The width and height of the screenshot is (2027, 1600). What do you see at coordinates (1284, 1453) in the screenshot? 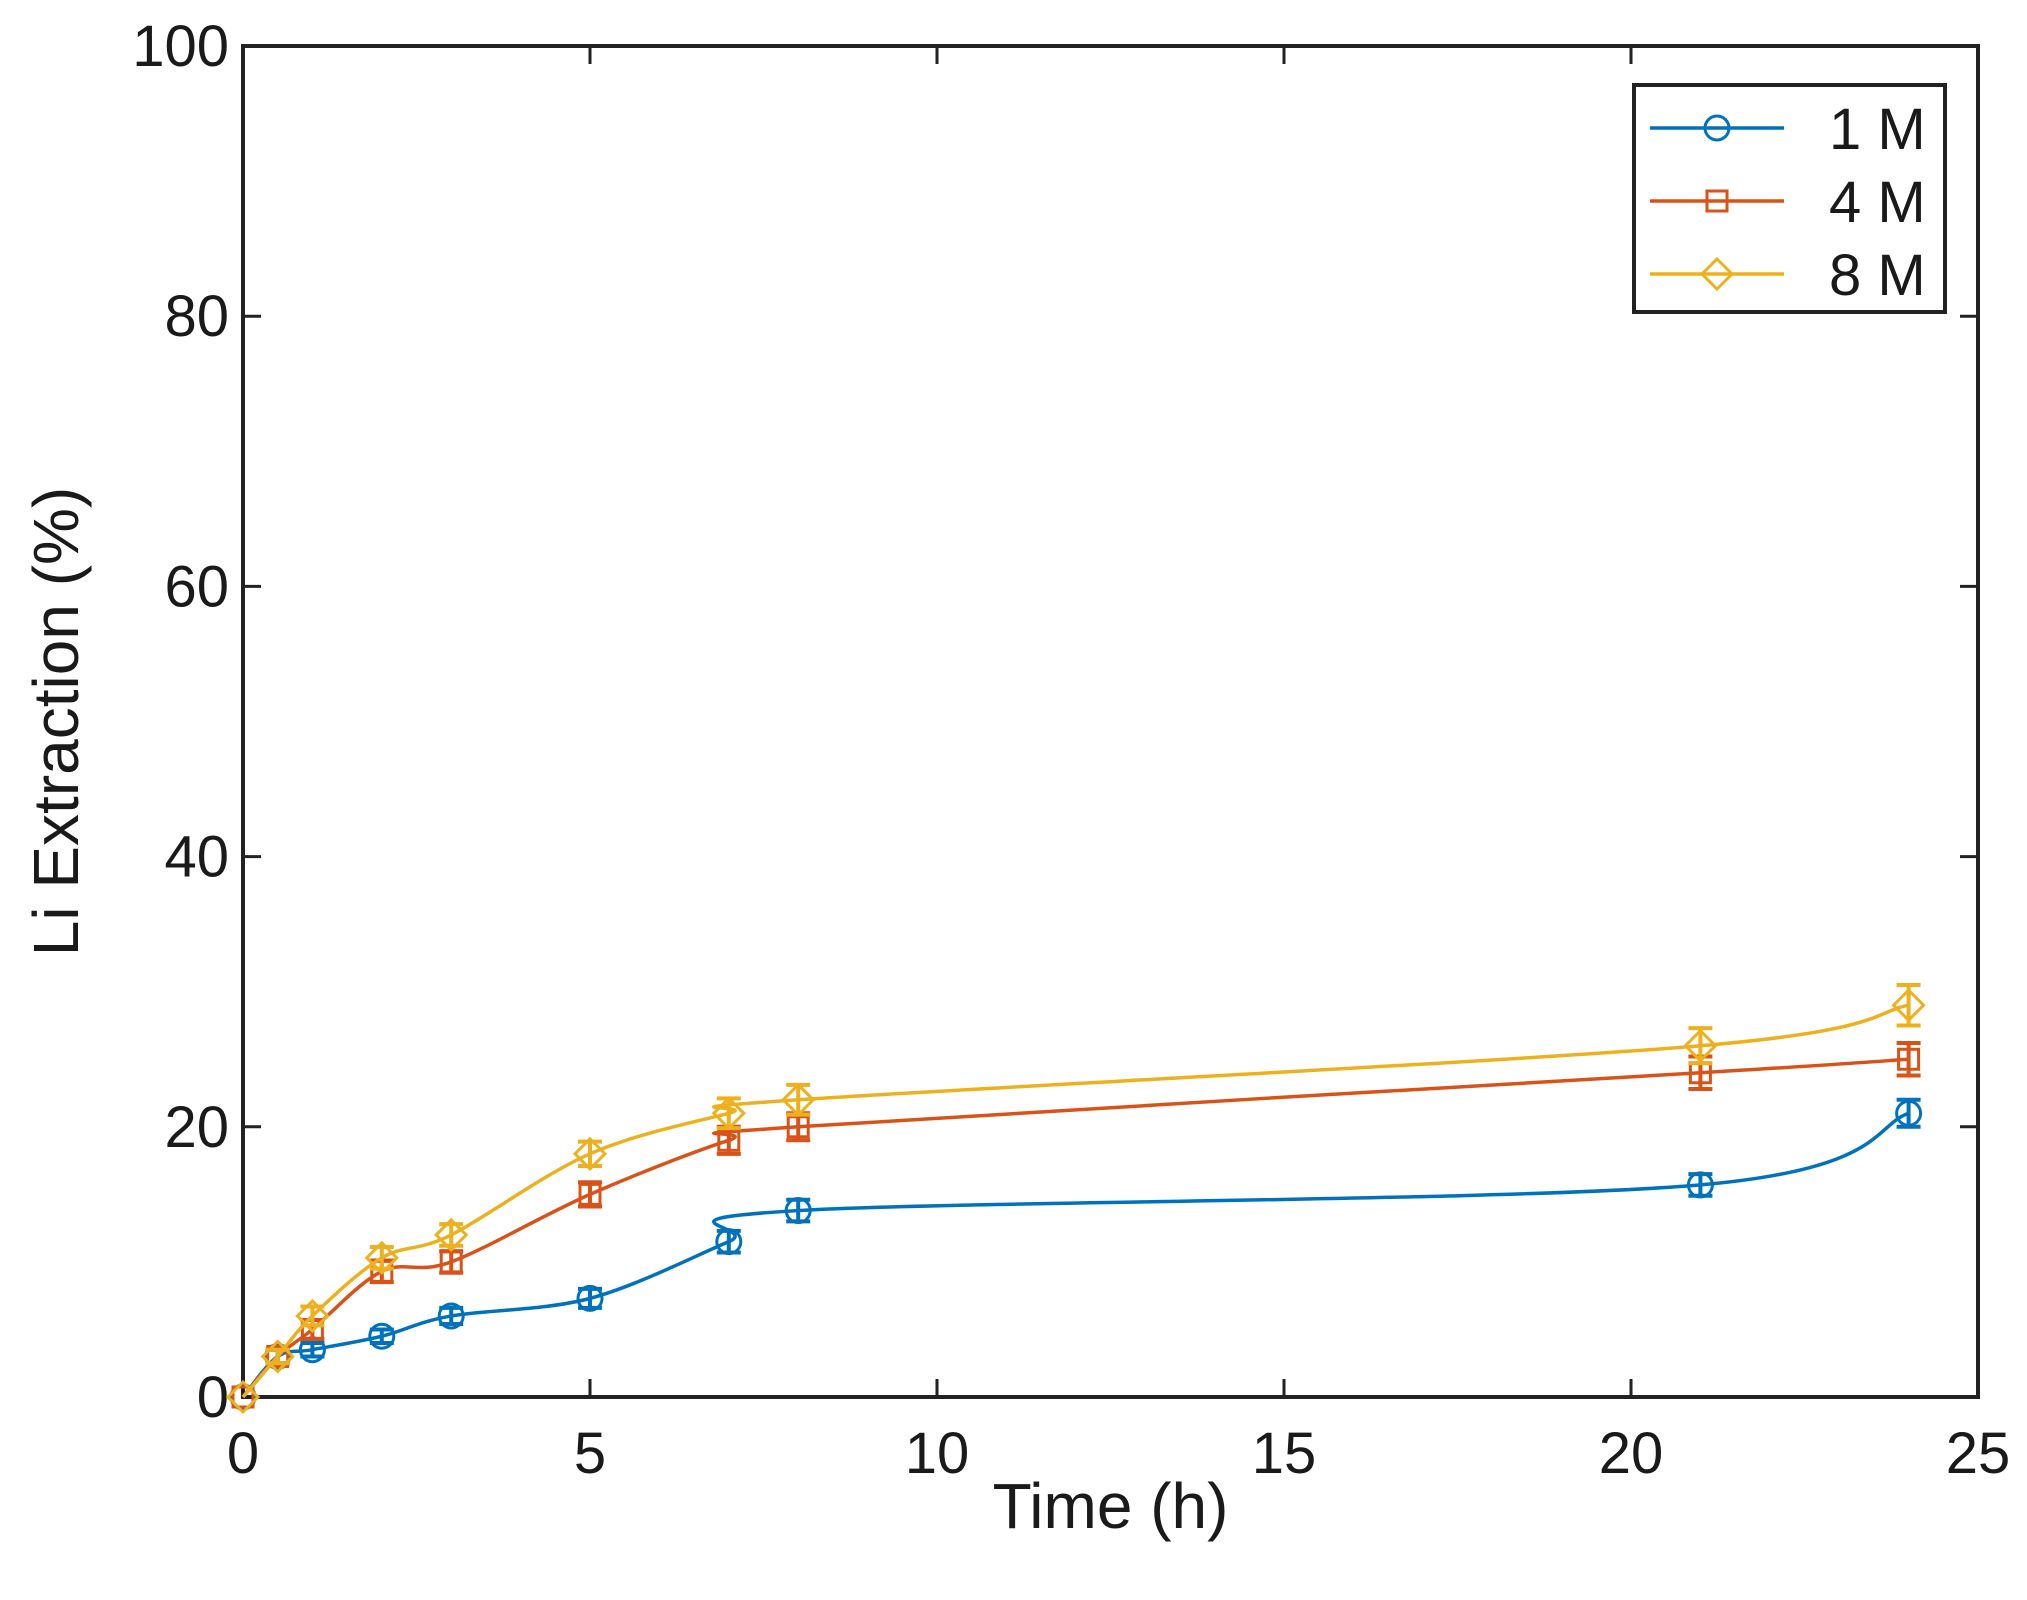
I see `x-tick-label: 15` at bounding box center [1284, 1453].